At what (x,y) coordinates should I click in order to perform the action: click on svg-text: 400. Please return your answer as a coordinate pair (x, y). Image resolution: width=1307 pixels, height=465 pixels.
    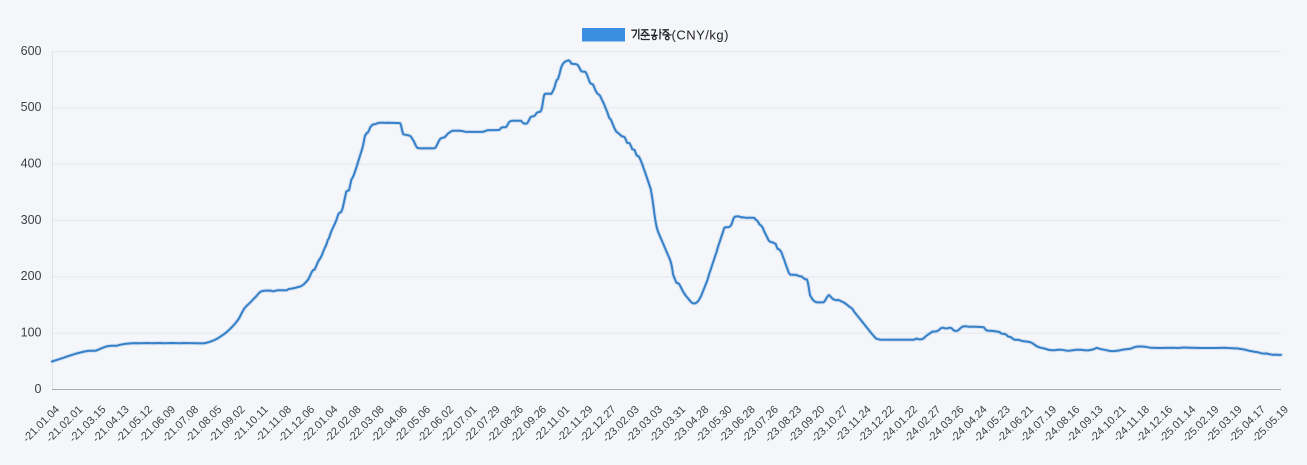
    Looking at the image, I should click on (31, 164).